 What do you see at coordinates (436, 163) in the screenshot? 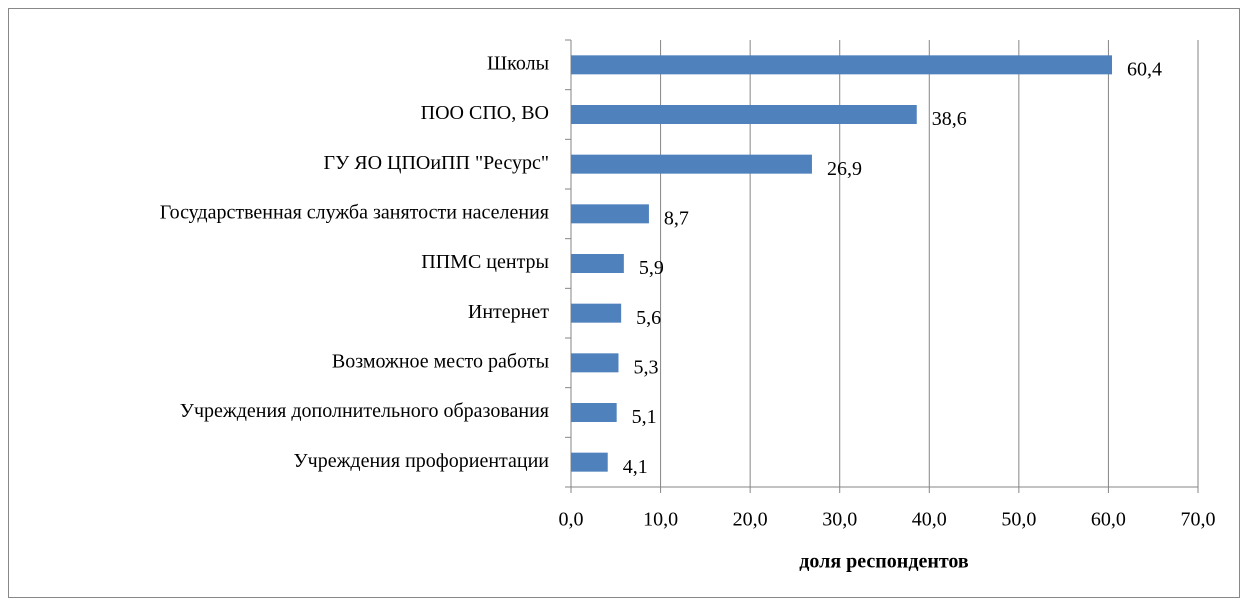
I see `y-tick-label: ГУ ЯО ЦПОиПП "Ресурс"` at bounding box center [436, 163].